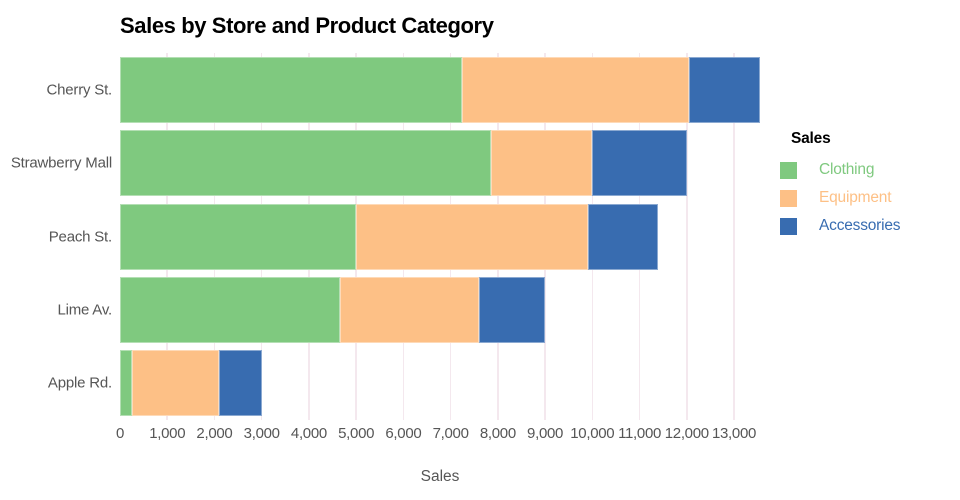  What do you see at coordinates (120, 433) in the screenshot?
I see `x-tick-label-0: 0` at bounding box center [120, 433].